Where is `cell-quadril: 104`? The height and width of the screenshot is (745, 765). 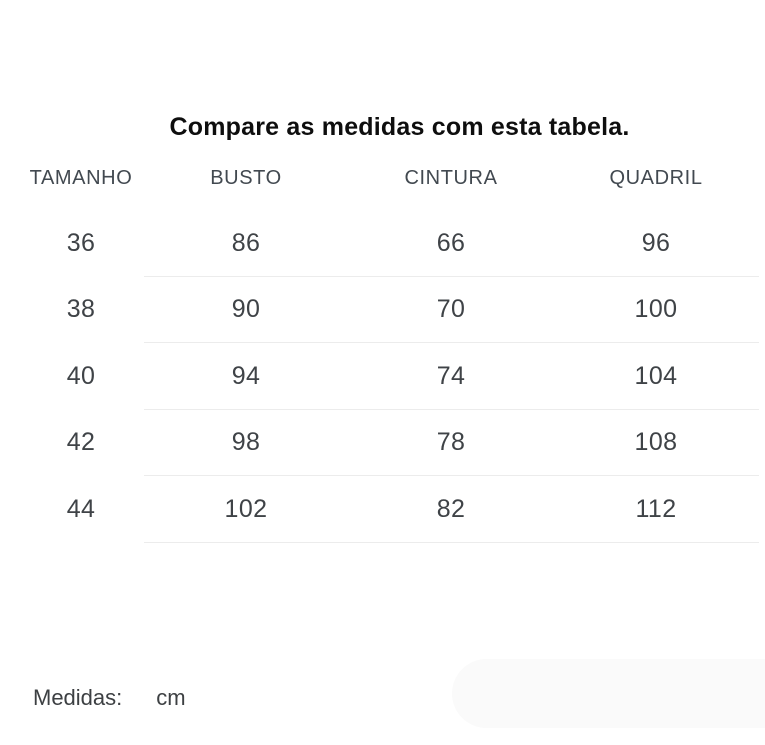
cell-quadril: 104 is located at coordinates (656, 375).